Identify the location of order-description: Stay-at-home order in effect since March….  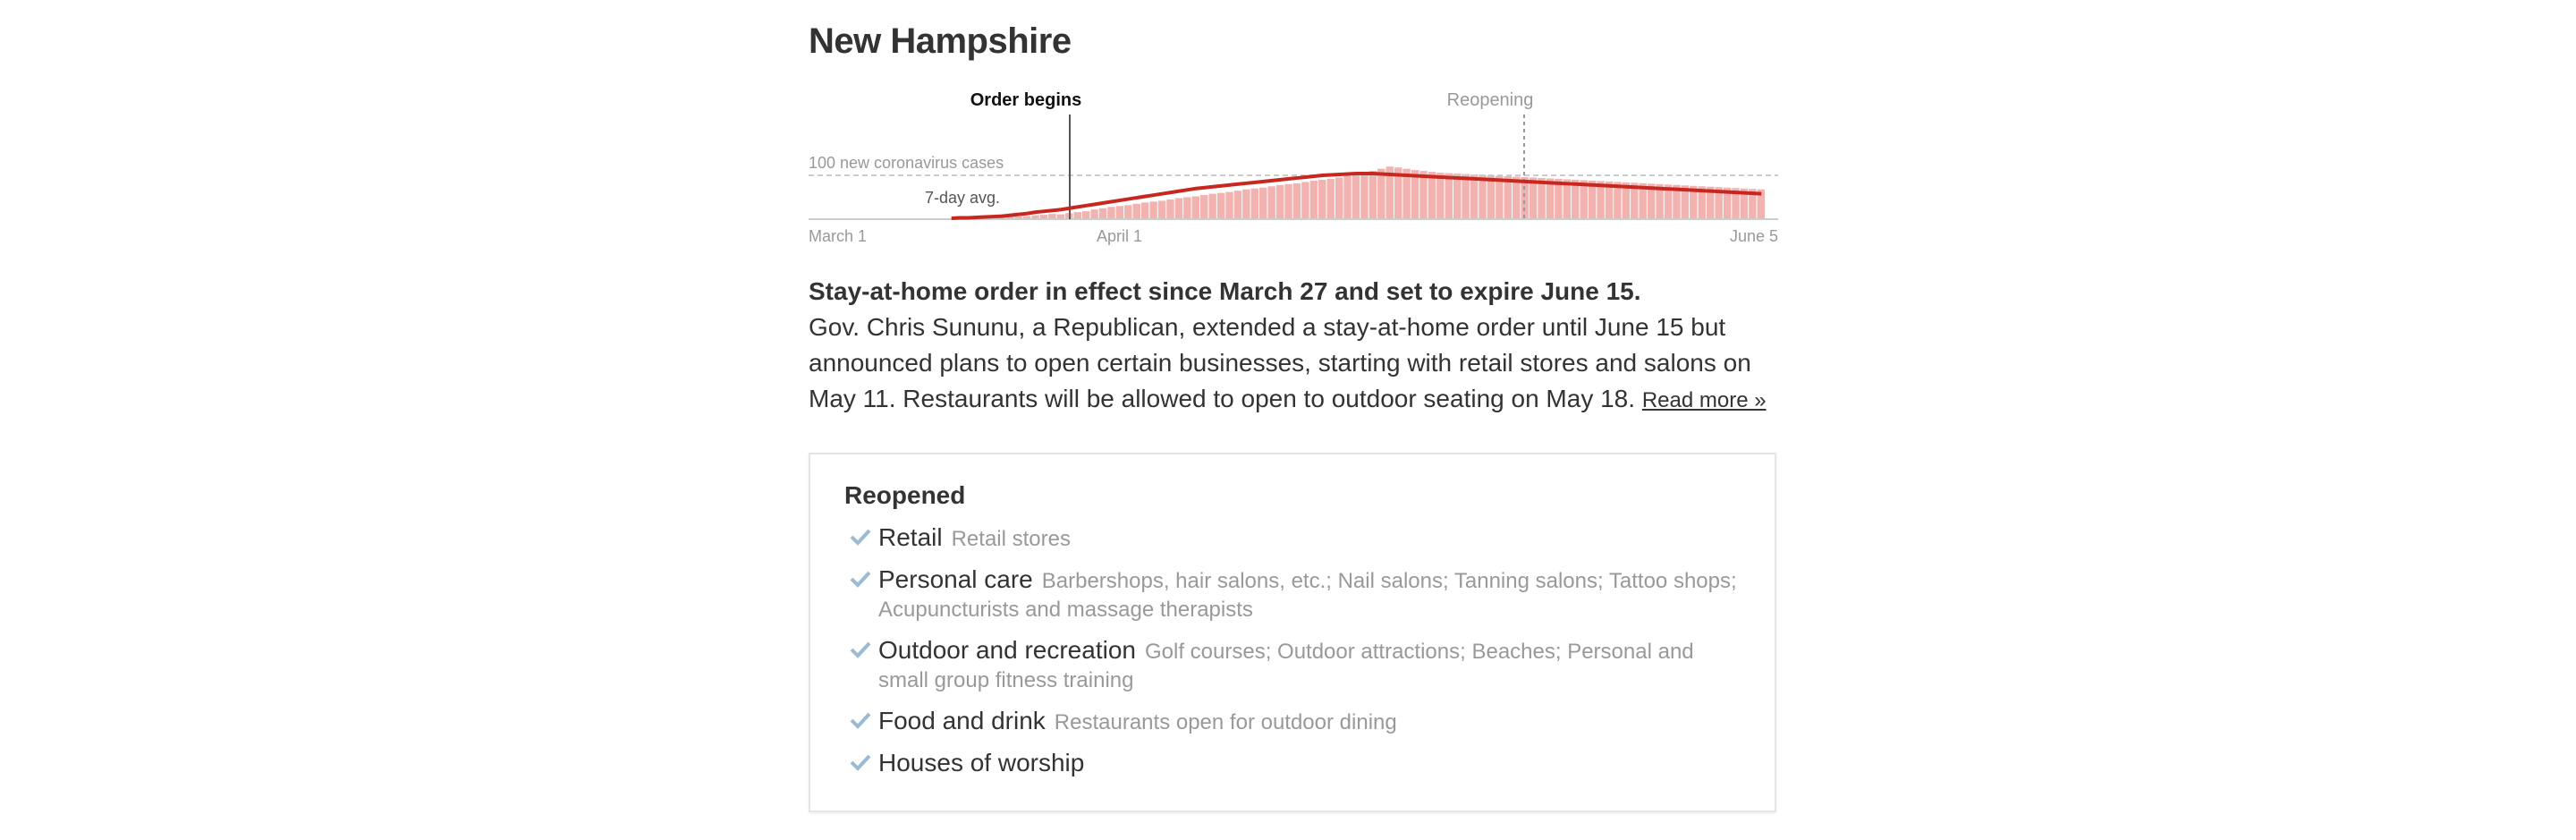
(1293, 346).